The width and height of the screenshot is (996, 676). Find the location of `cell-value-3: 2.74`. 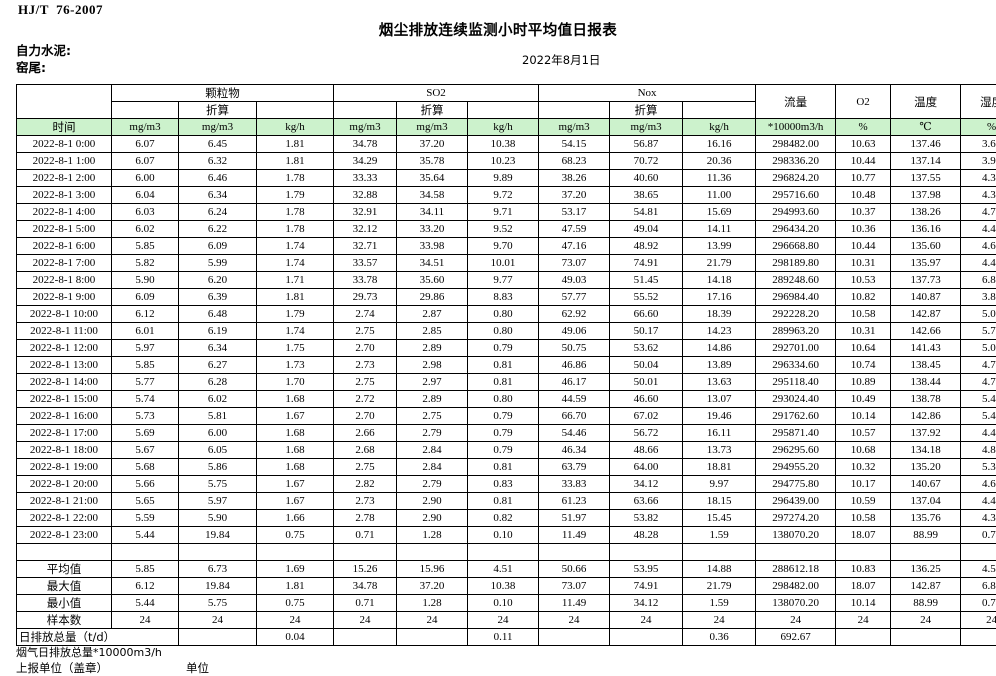

cell-value-3: 2.74 is located at coordinates (365, 314).